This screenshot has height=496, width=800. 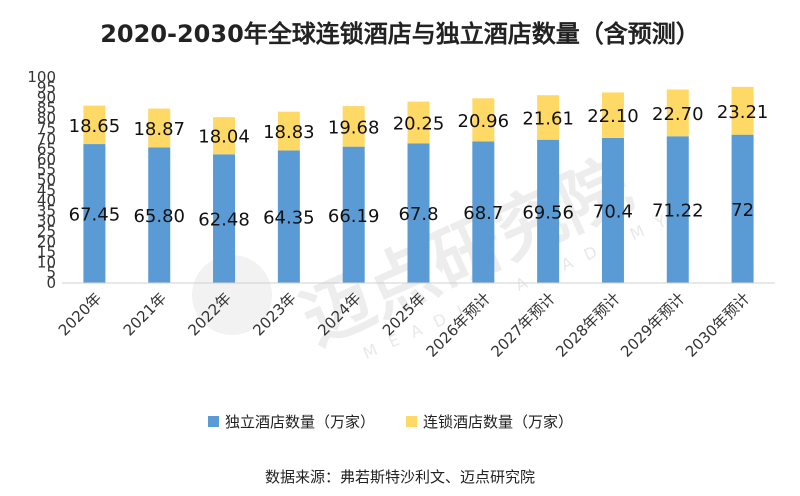 What do you see at coordinates (51, 283) in the screenshot?
I see `y-tick-label: 0` at bounding box center [51, 283].